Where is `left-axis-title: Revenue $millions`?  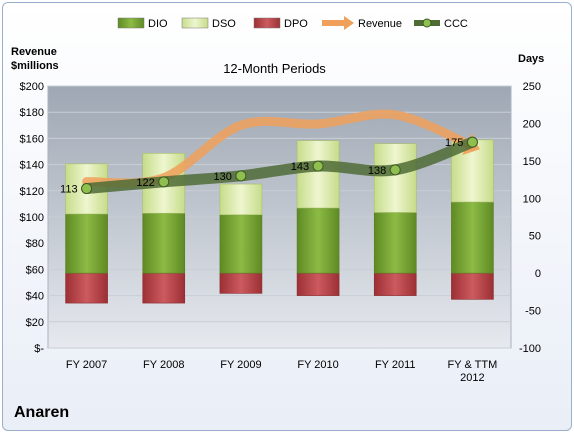 left-axis-title: Revenue $millions is located at coordinates (35, 59).